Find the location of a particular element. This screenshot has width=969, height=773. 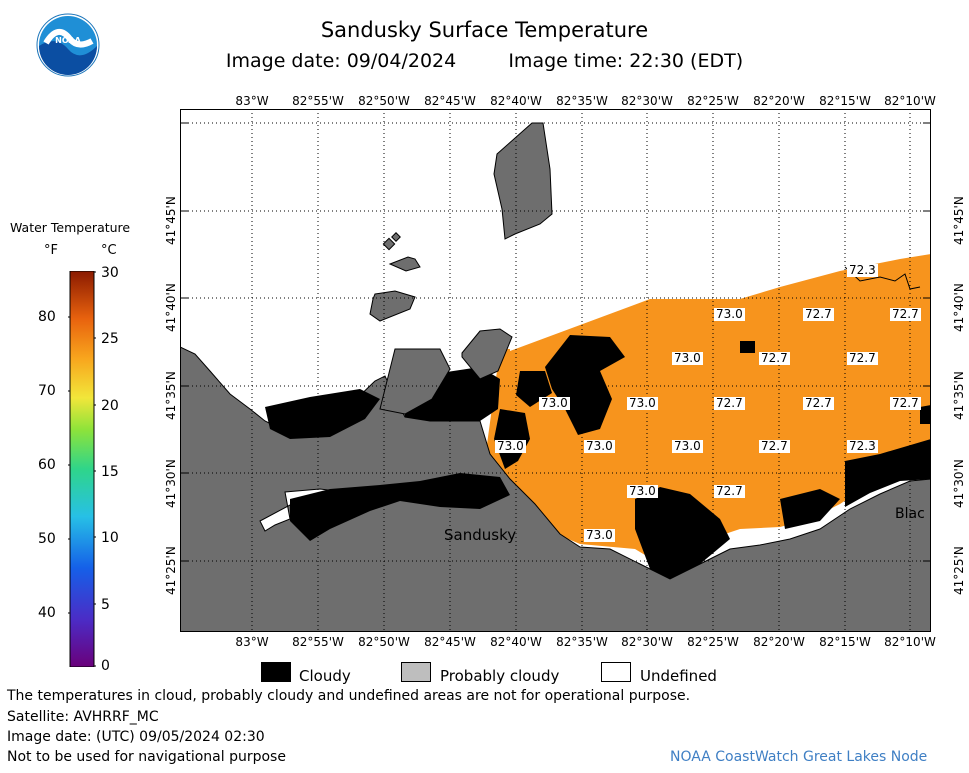

lon-label-bottom: 82°45'W is located at coordinates (450, 642).